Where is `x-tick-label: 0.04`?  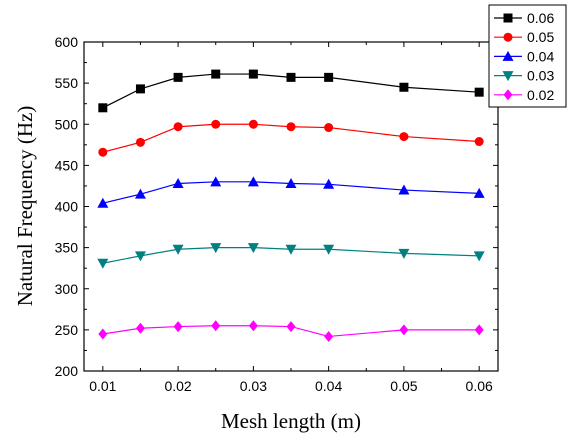
x-tick-label: 0.04 is located at coordinates (328, 386).